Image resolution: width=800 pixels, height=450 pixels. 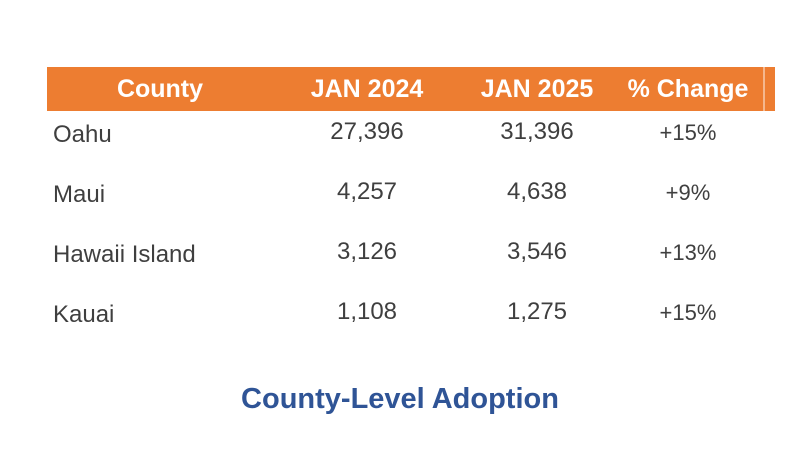 What do you see at coordinates (688, 192) in the screenshot?
I see `cell-pct-change: +9%` at bounding box center [688, 192].